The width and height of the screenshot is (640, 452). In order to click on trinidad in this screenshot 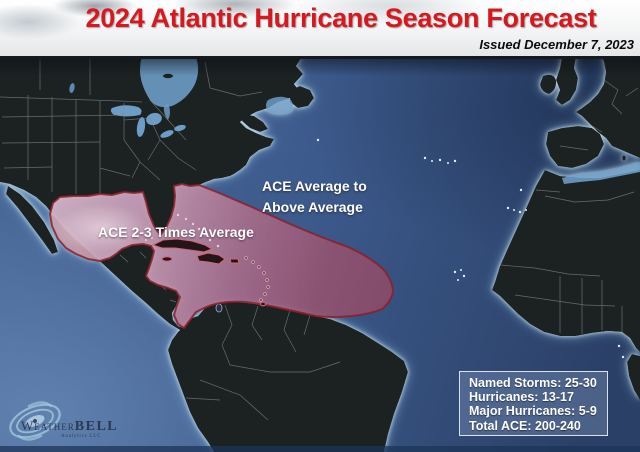, I will do `click(263, 304)`.